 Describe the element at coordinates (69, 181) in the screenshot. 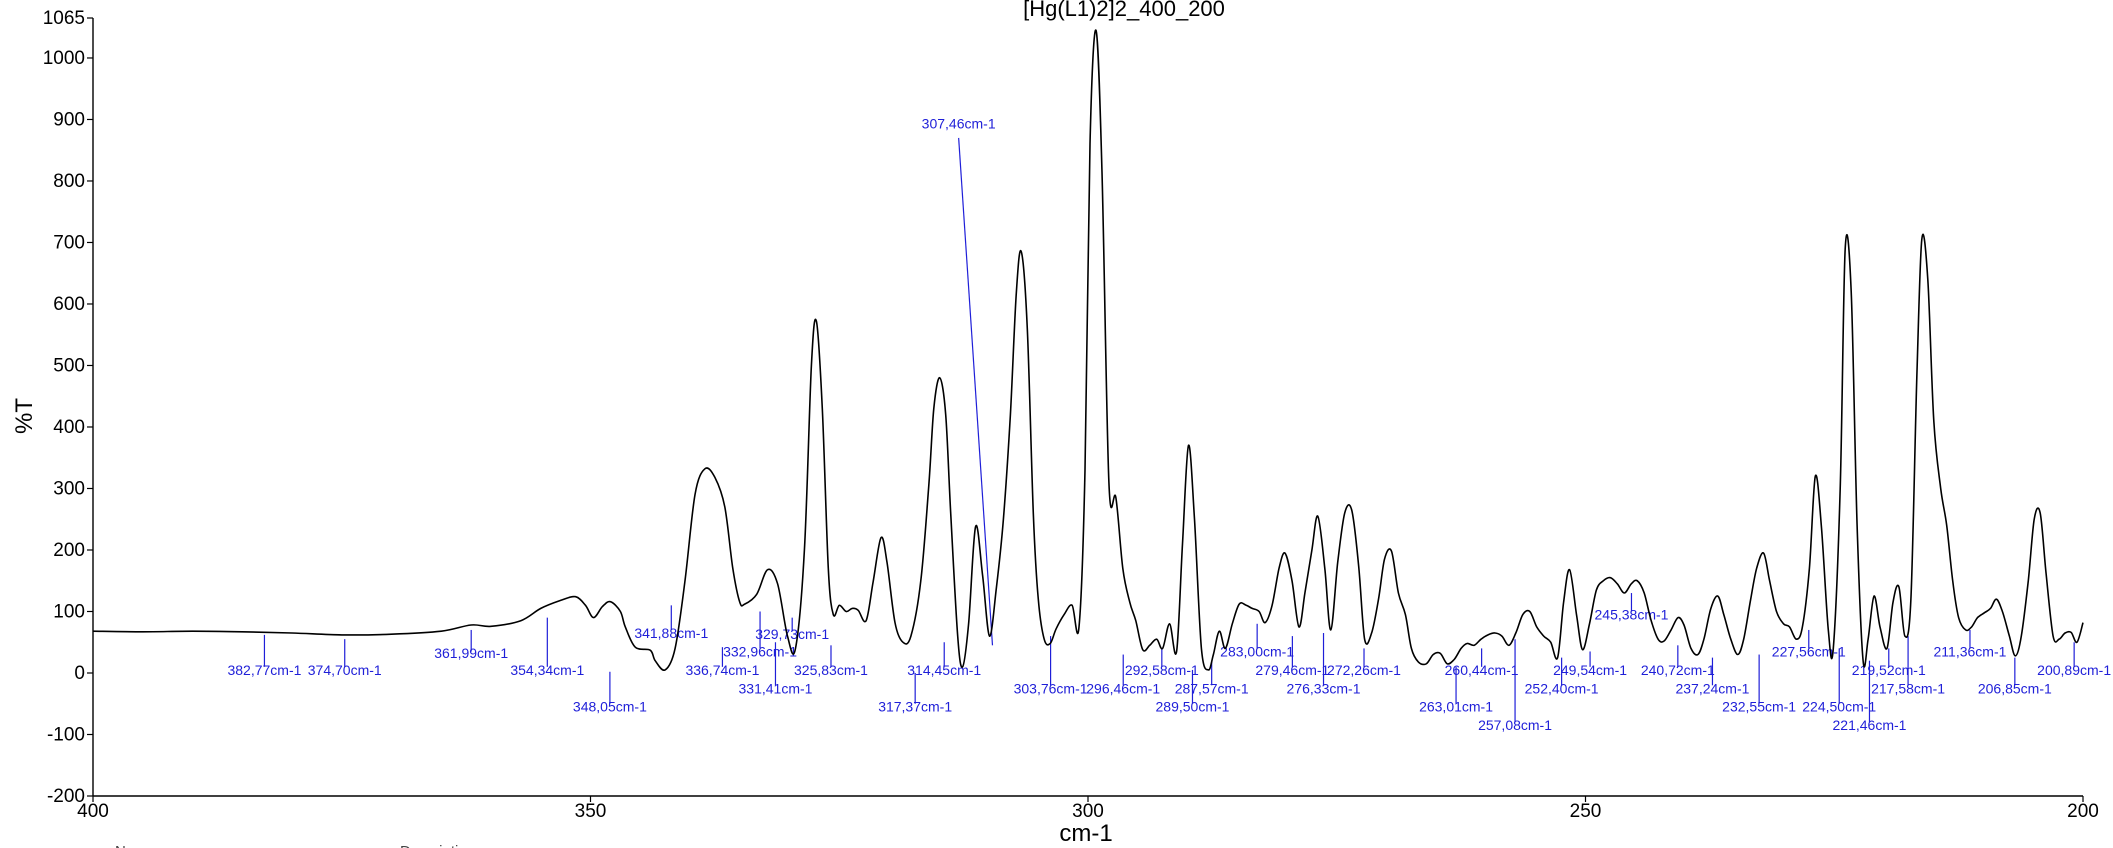

I see `y-tick-label: 800` at that location.